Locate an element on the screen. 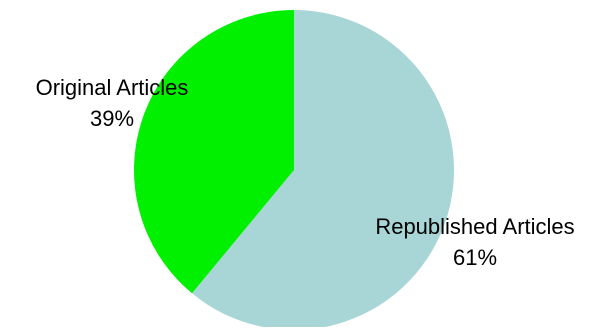 Image resolution: width=608 pixels, height=332 pixels. slice-percent-original-articles: 39% is located at coordinates (112, 118).